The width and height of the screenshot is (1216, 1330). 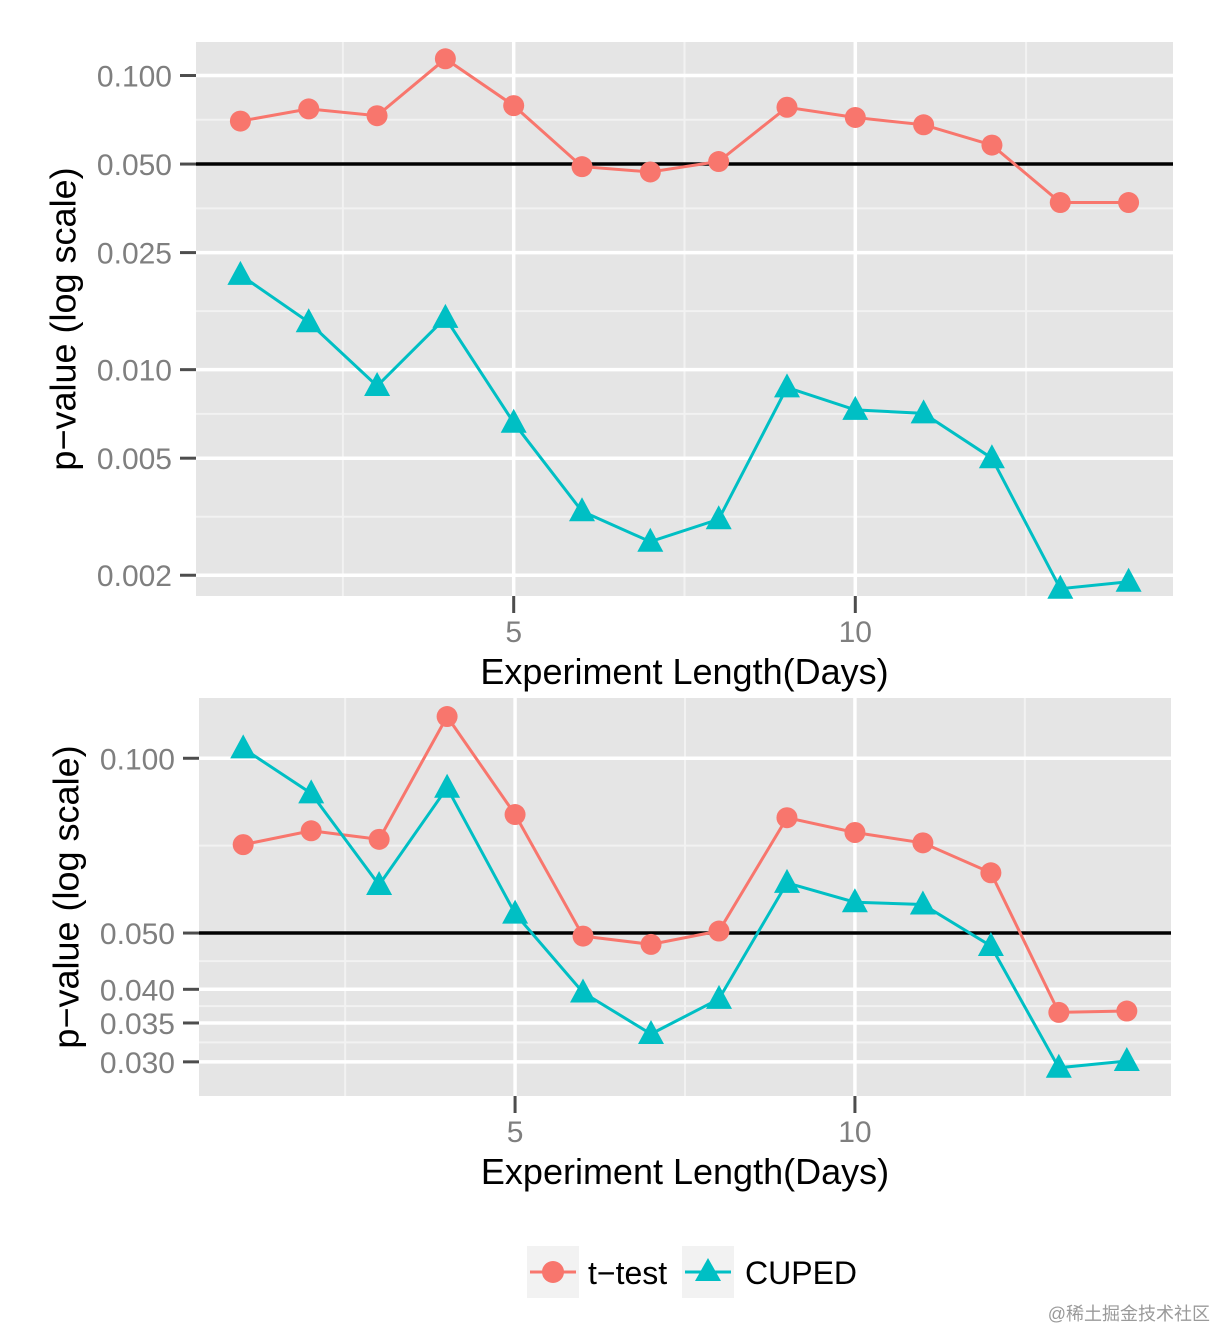 What do you see at coordinates (137, 990) in the screenshot?
I see `y-tick-label: 0.040` at bounding box center [137, 990].